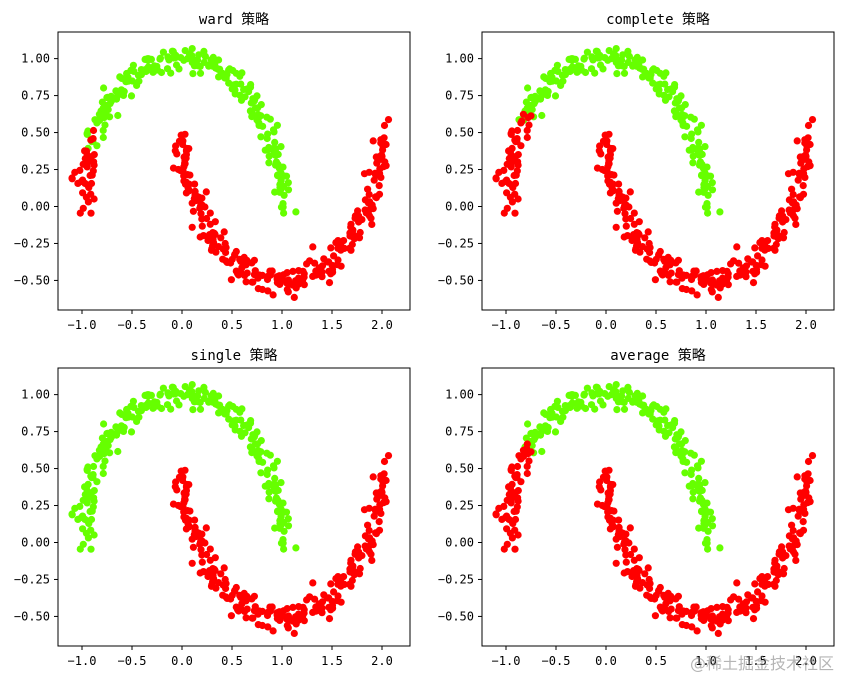 This screenshot has width=842, height=680. What do you see at coordinates (459, 395) in the screenshot?
I see `y-tick-label: 1.00` at bounding box center [459, 395].